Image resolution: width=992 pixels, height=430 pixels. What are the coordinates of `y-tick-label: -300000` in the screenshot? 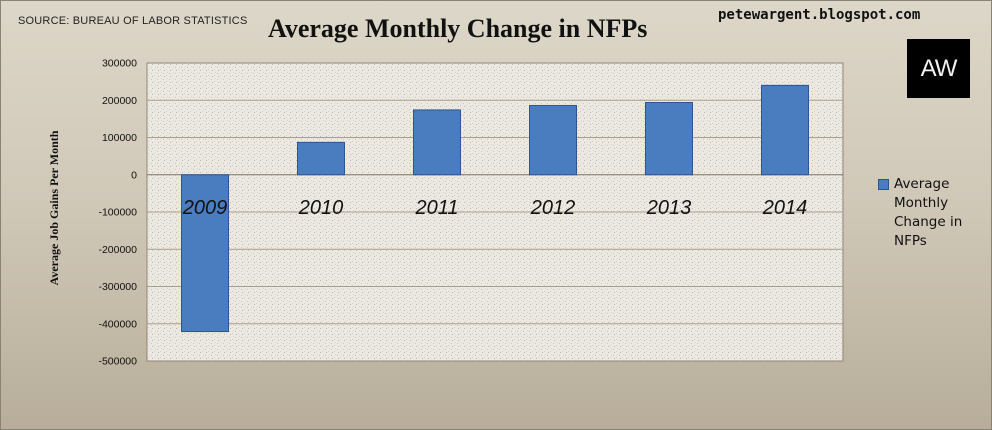 It's located at (117, 287).